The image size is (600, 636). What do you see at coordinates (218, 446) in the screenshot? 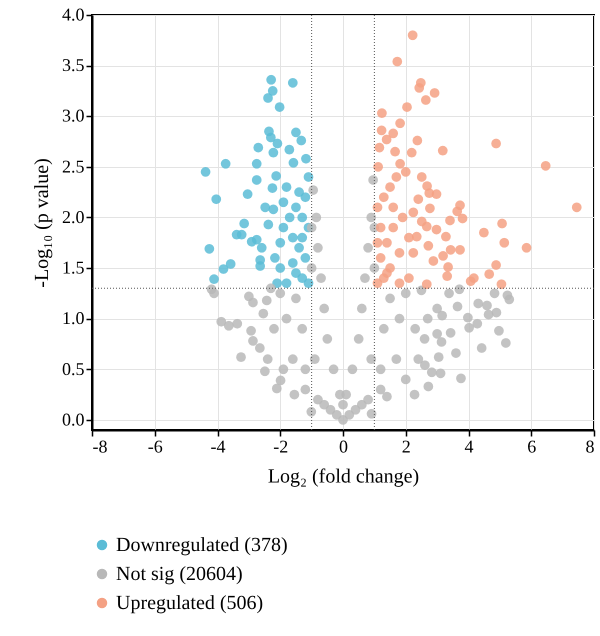
I see `x-tick-label: -4` at bounding box center [218, 446].